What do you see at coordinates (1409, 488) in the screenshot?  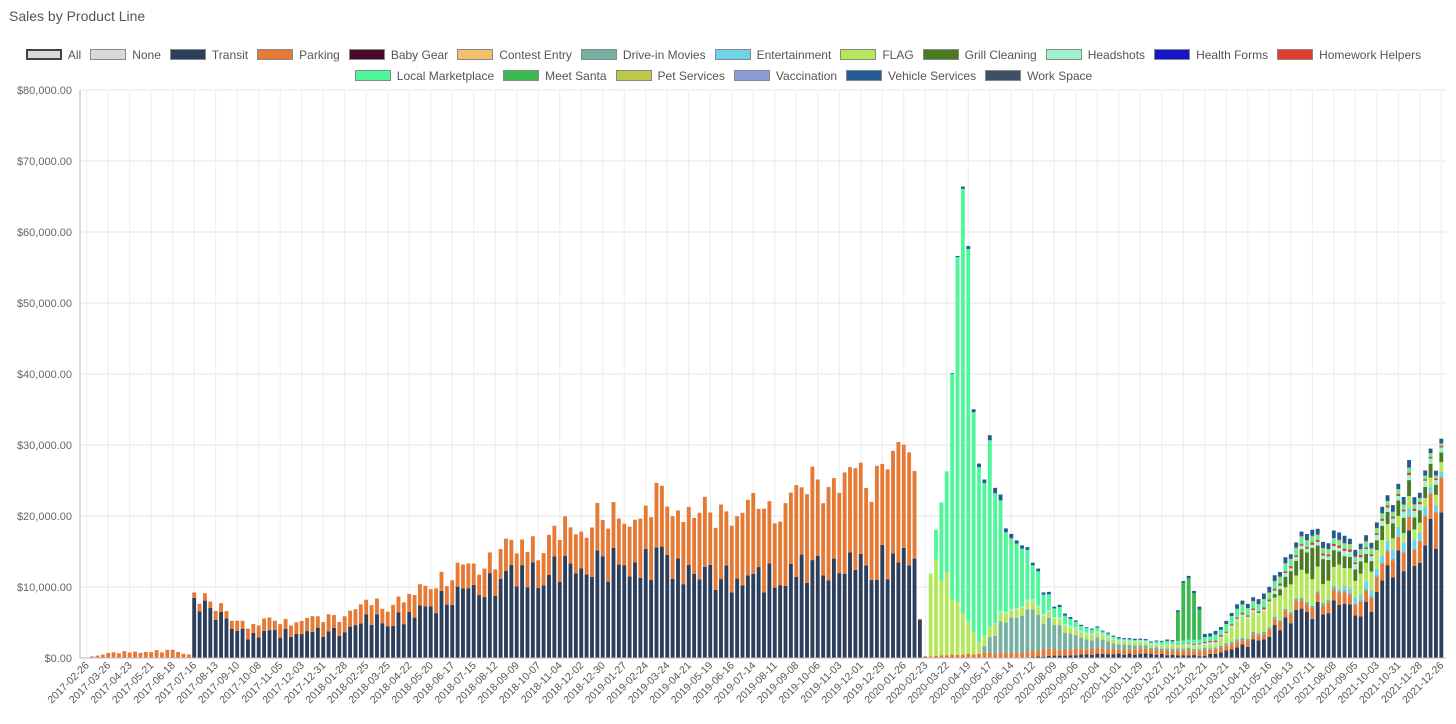 I see `bar-segment-grill-cleaning` at bounding box center [1409, 488].